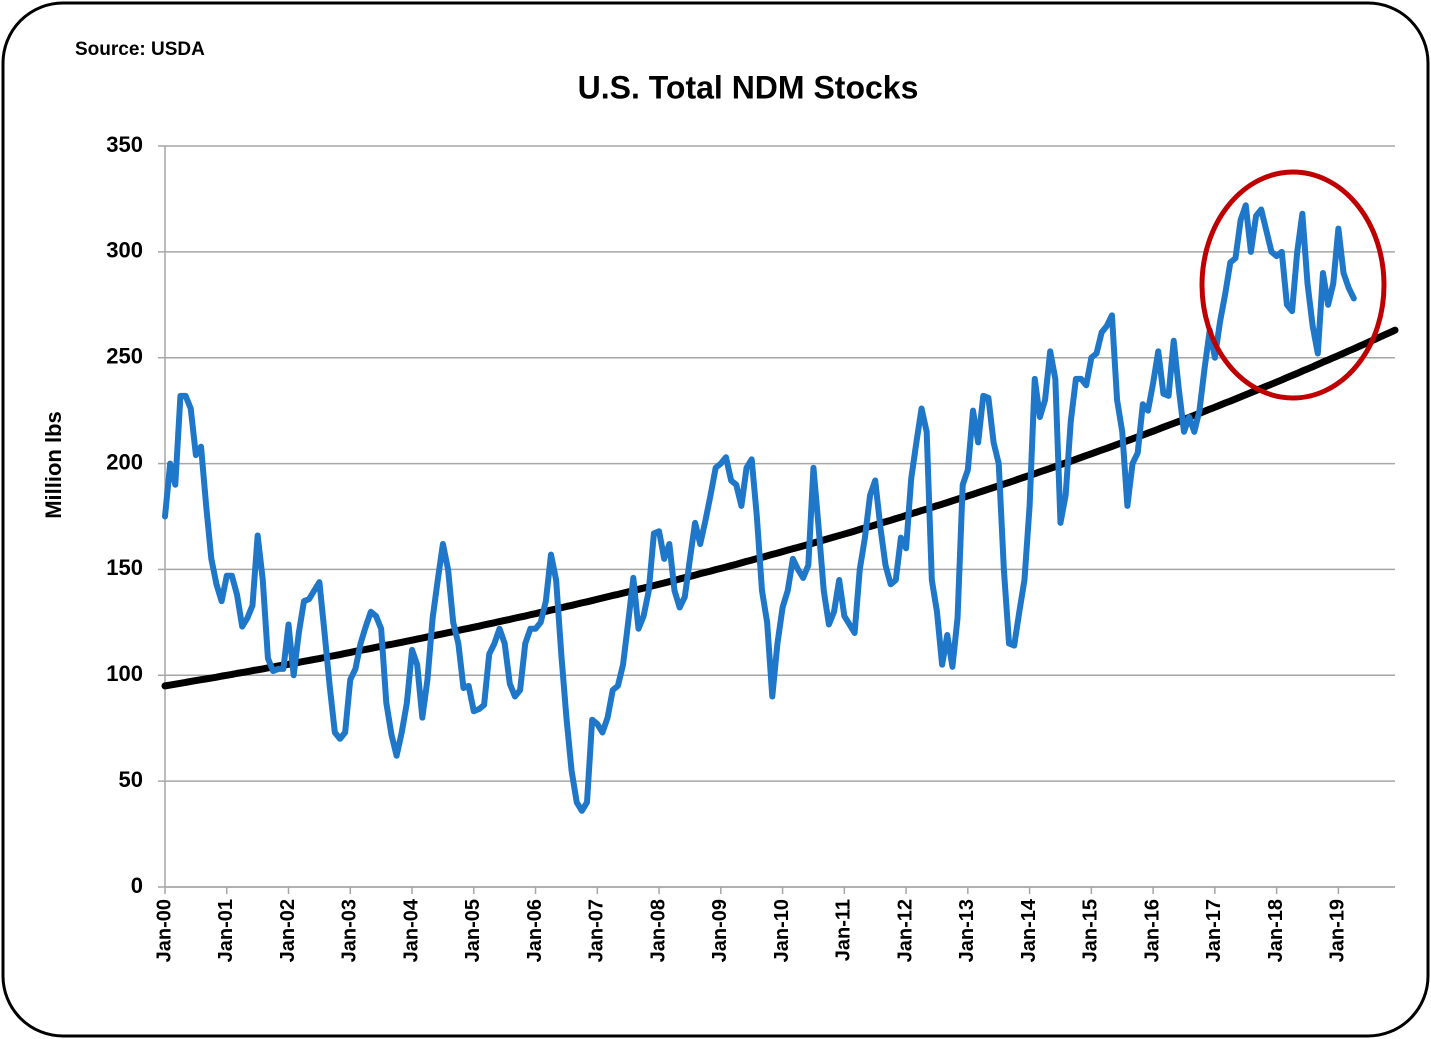 The height and width of the screenshot is (1039, 1431). Describe the element at coordinates (1293, 285) in the screenshot. I see `highlight-circle` at that location.